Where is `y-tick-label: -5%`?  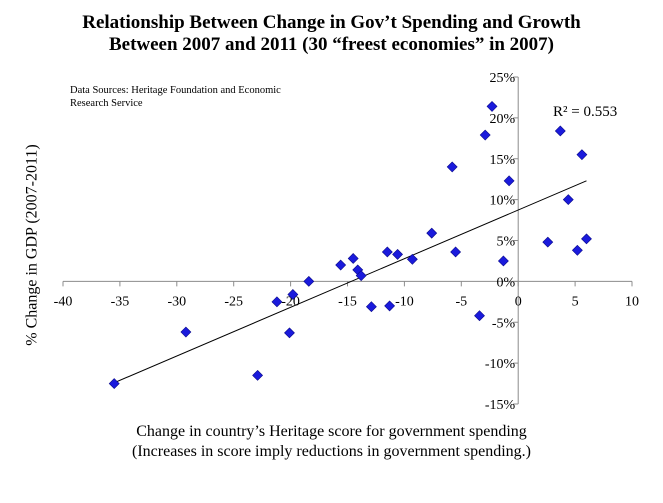 y-tick-label: -5% is located at coordinates (504, 323).